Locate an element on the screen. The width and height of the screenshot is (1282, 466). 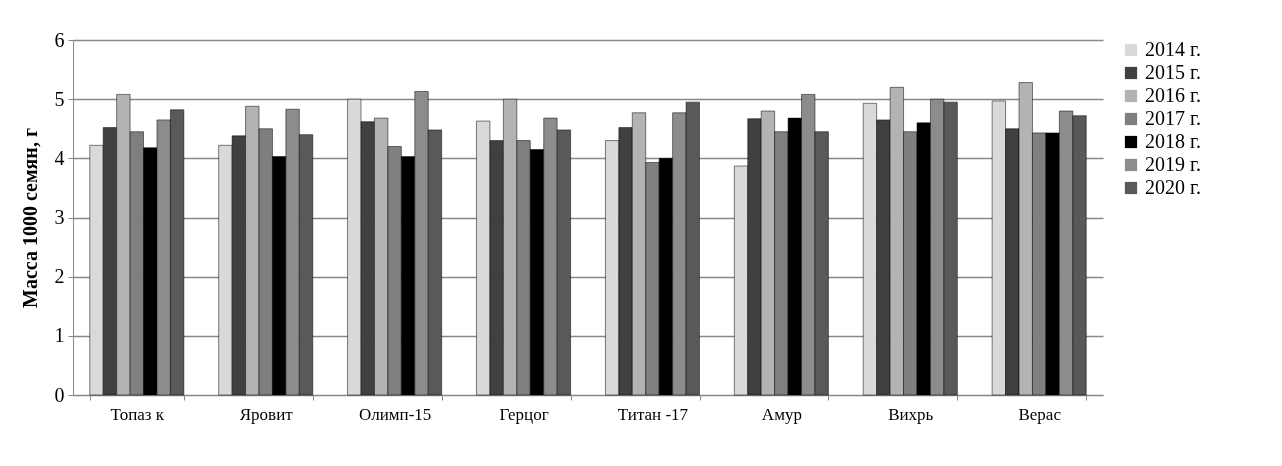
x-tick-label: Олимп-15 is located at coordinates (395, 414).